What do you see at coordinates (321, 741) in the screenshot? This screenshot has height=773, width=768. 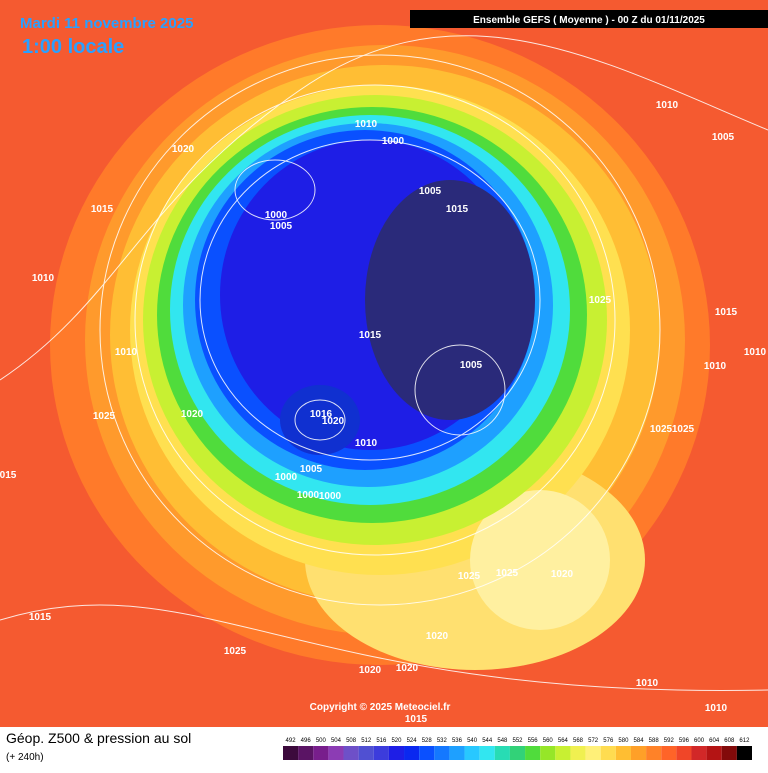 I see `scale-label: 500` at bounding box center [321, 741].